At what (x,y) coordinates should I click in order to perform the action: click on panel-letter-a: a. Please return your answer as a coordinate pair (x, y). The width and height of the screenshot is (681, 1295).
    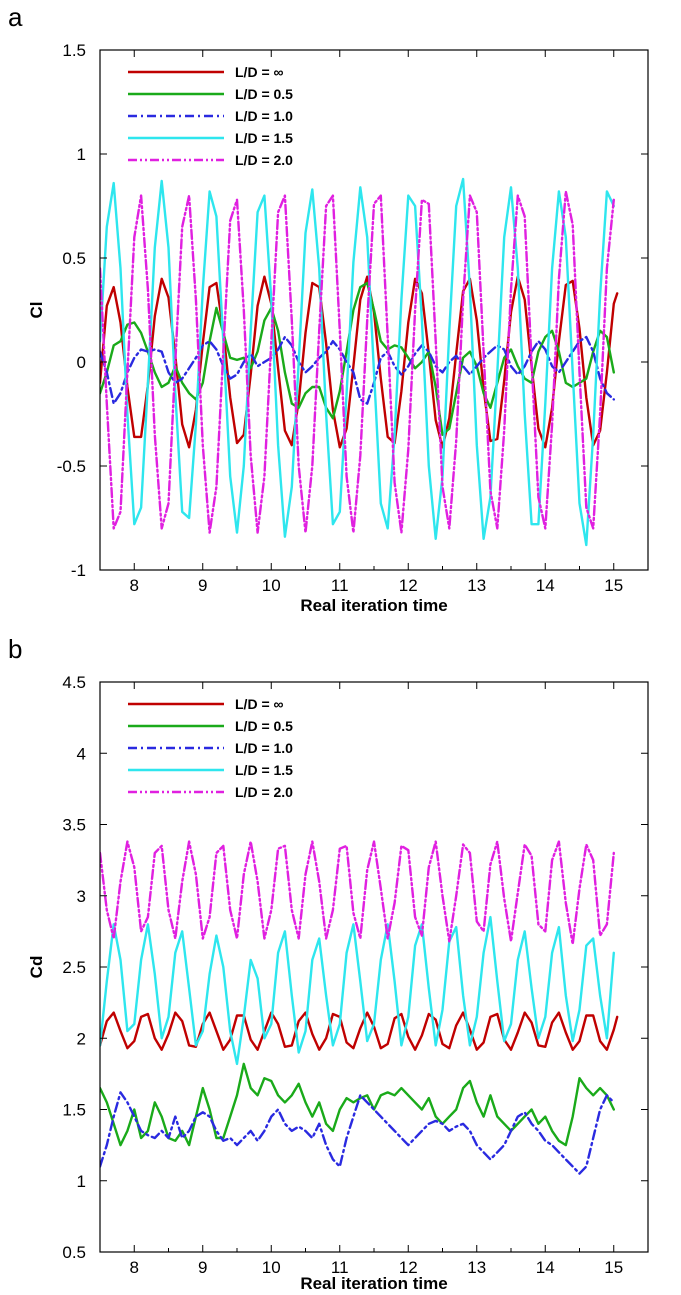
    Looking at the image, I should click on (15, 17).